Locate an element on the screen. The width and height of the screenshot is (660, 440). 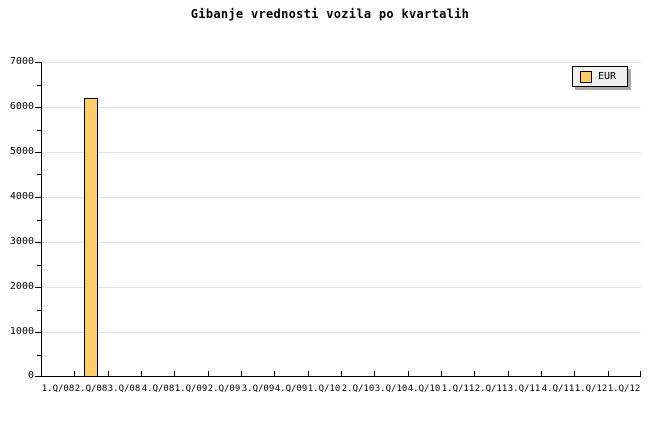
y-axis-line is located at coordinates (41, 219).